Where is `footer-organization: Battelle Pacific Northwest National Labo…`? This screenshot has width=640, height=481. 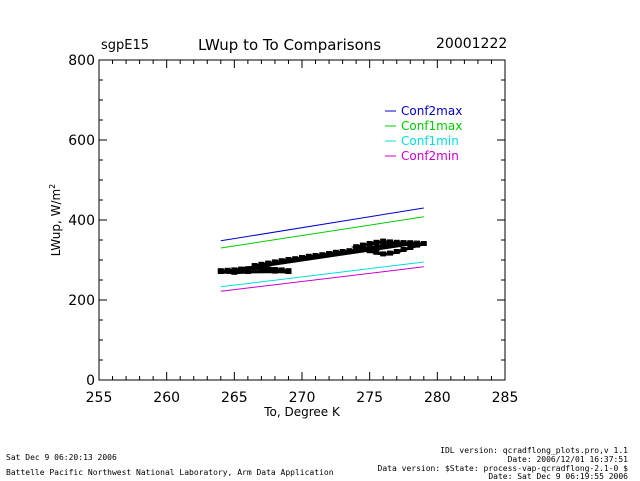 footer-organization: Battelle Pacific Northwest National Labo… is located at coordinates (170, 472).